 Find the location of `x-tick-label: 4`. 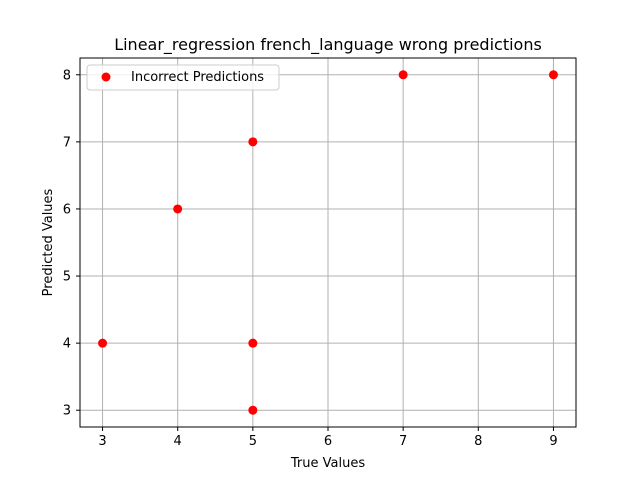

x-tick-label: 4 is located at coordinates (178, 441).